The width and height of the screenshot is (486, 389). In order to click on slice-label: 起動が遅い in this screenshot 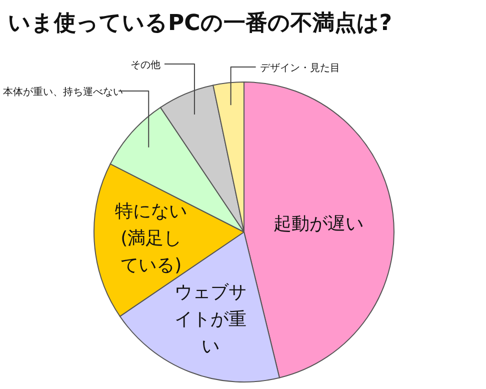, I will do `click(318, 223)`.